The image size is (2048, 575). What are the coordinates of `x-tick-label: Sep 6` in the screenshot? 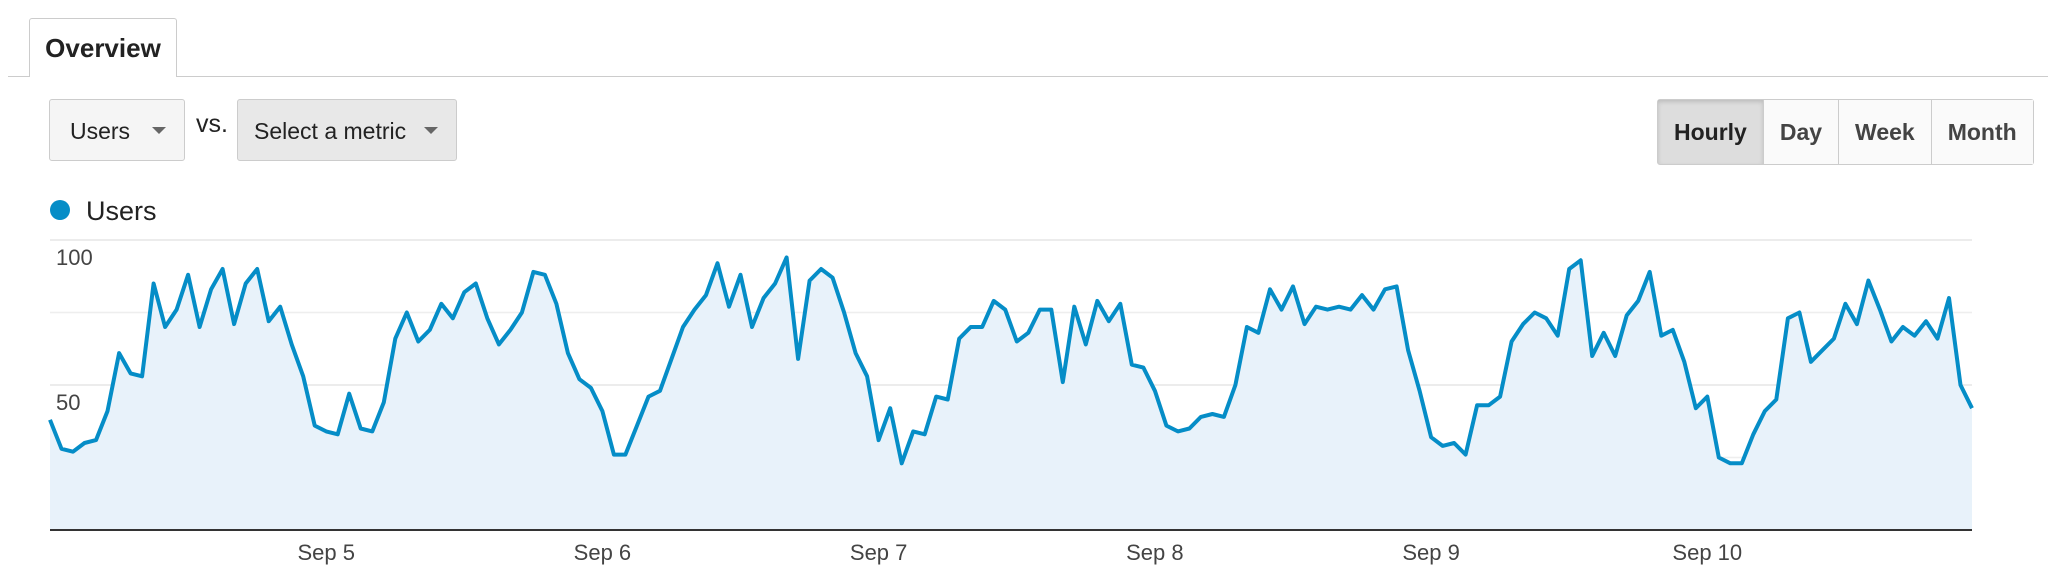 It's located at (603, 552).